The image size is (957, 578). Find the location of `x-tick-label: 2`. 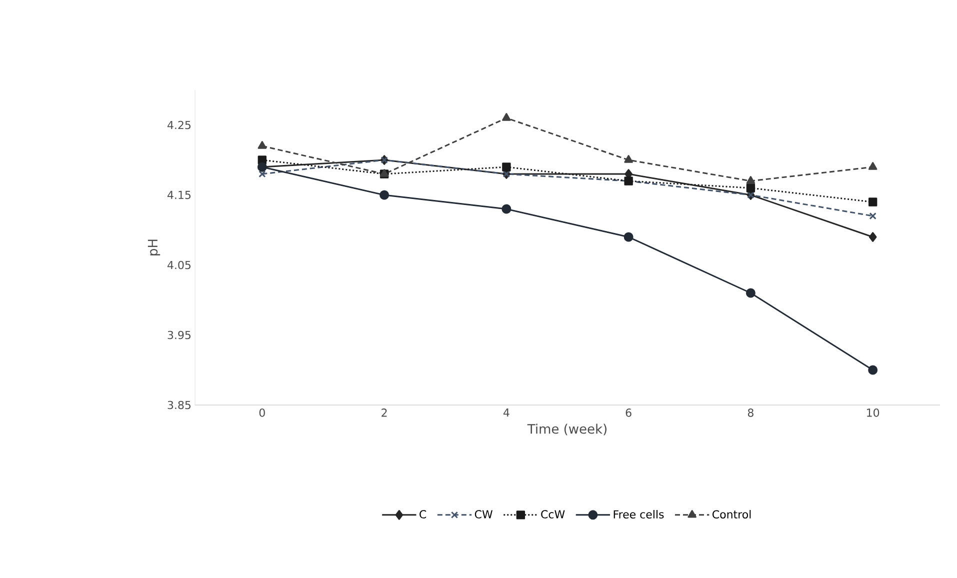

x-tick-label: 2 is located at coordinates (384, 412).